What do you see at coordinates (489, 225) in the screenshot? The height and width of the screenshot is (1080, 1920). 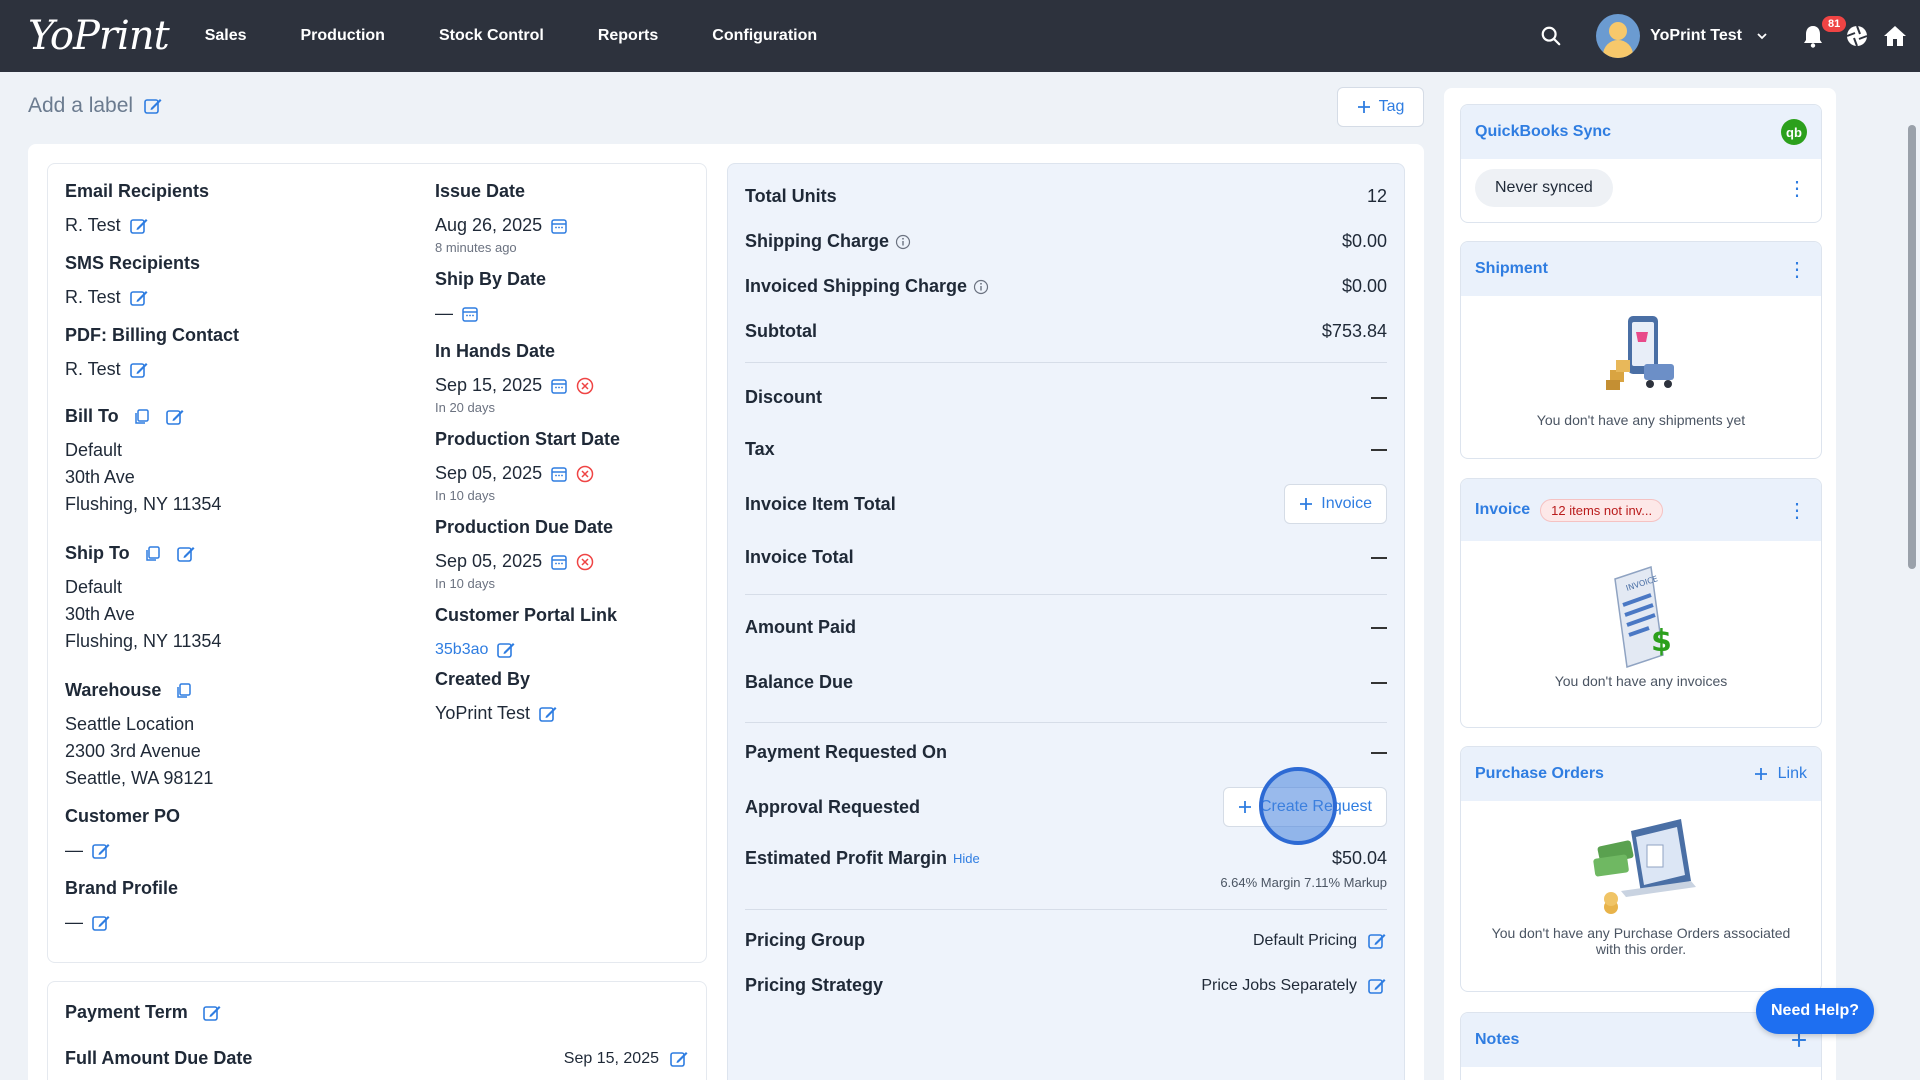 I see `issue-date-value: Aug 26, 2025` at bounding box center [489, 225].